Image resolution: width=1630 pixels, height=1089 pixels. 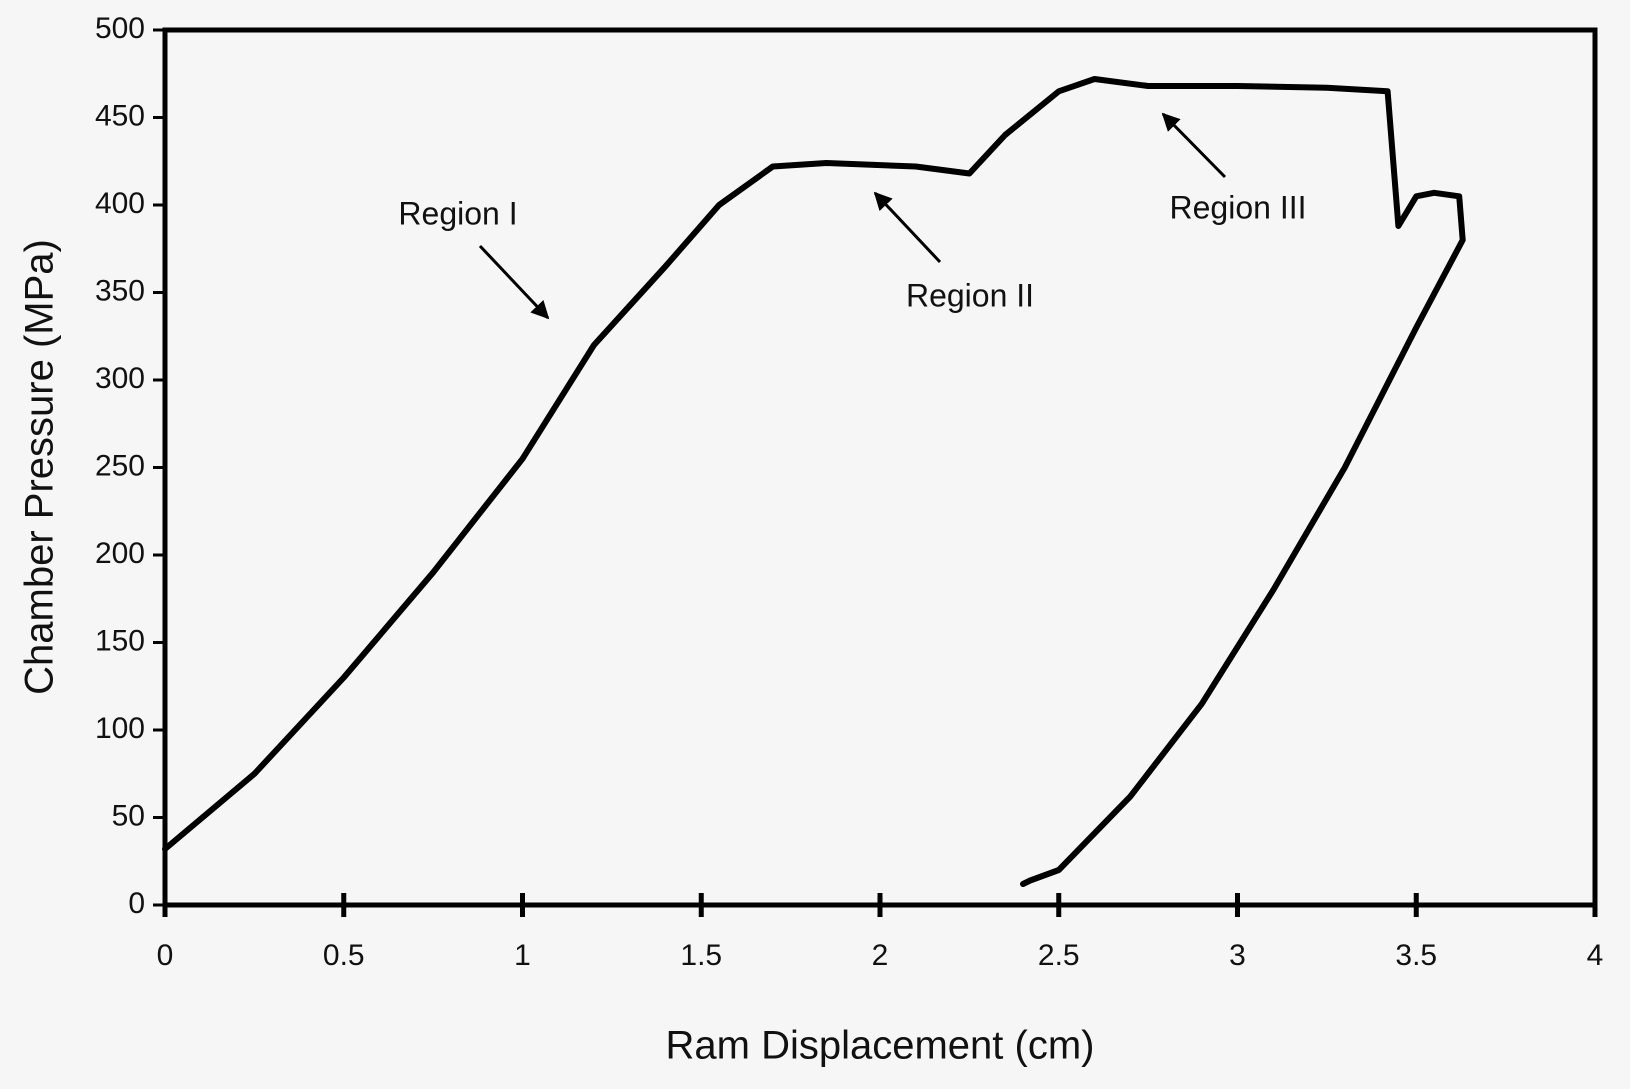 I want to click on x-tick-label: 1.5, so click(x=701, y=955).